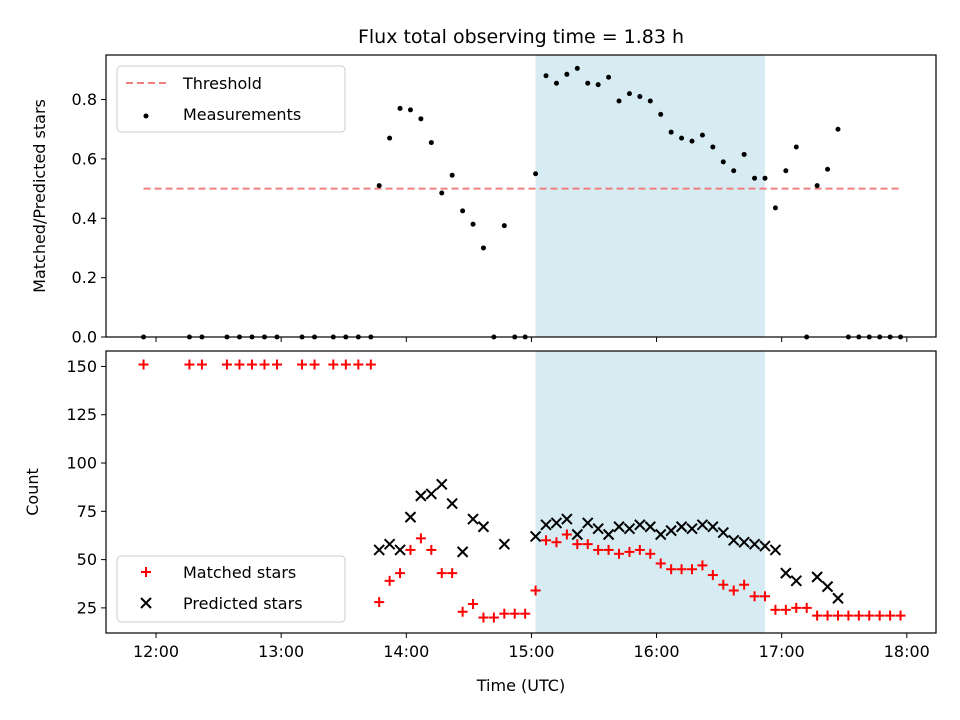 This screenshot has width=960, height=720. I want to click on y-tick-label: 100, so click(81, 463).